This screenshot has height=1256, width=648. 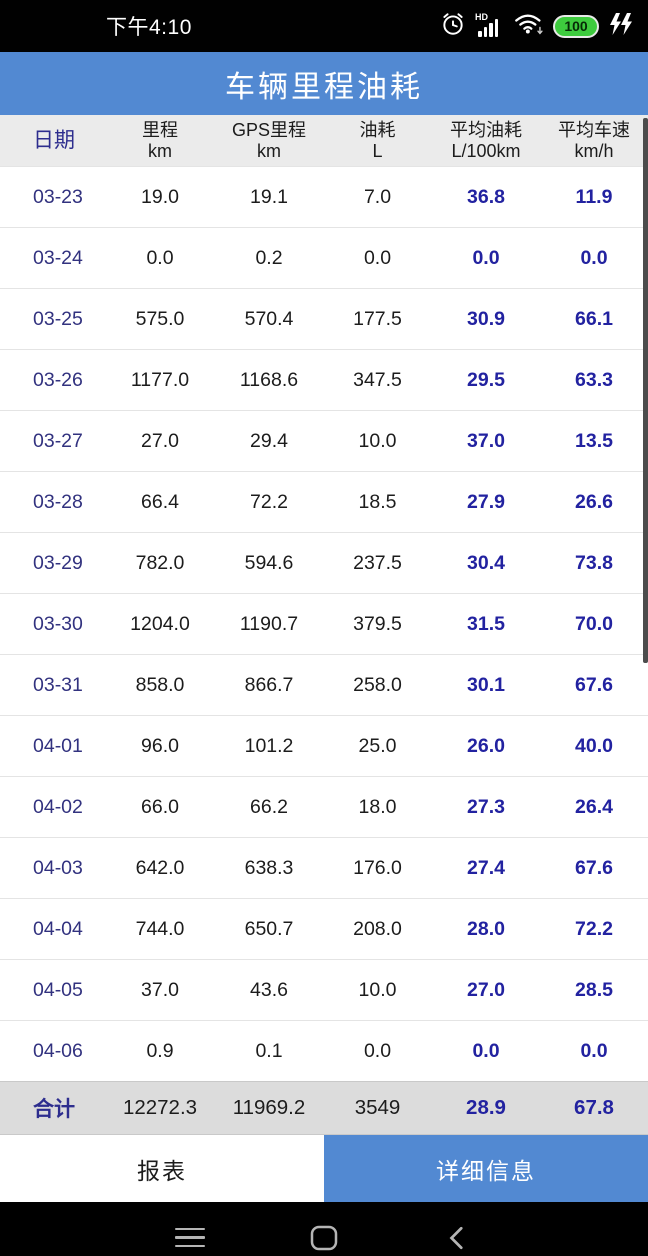 I want to click on fuel-cell: 258.0, so click(x=377, y=684).